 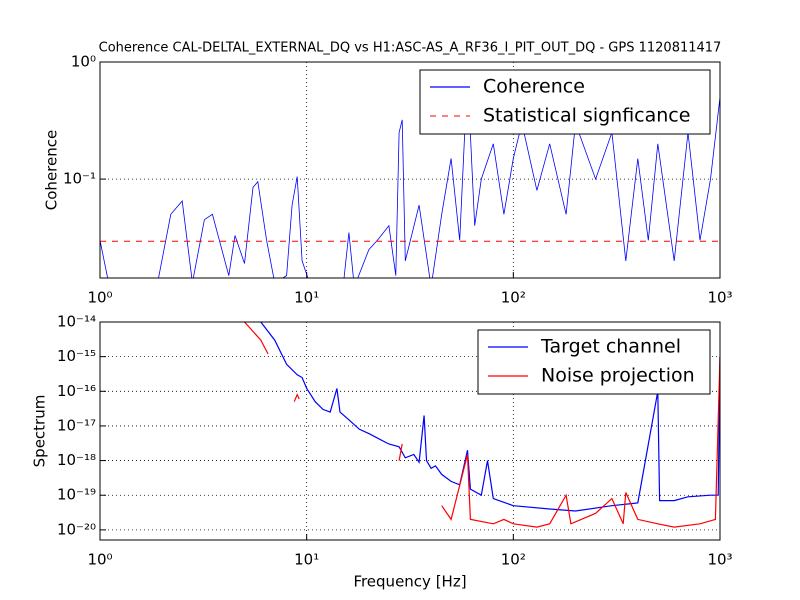 I want to click on y-axis-label: Spectrum, so click(x=40, y=431).